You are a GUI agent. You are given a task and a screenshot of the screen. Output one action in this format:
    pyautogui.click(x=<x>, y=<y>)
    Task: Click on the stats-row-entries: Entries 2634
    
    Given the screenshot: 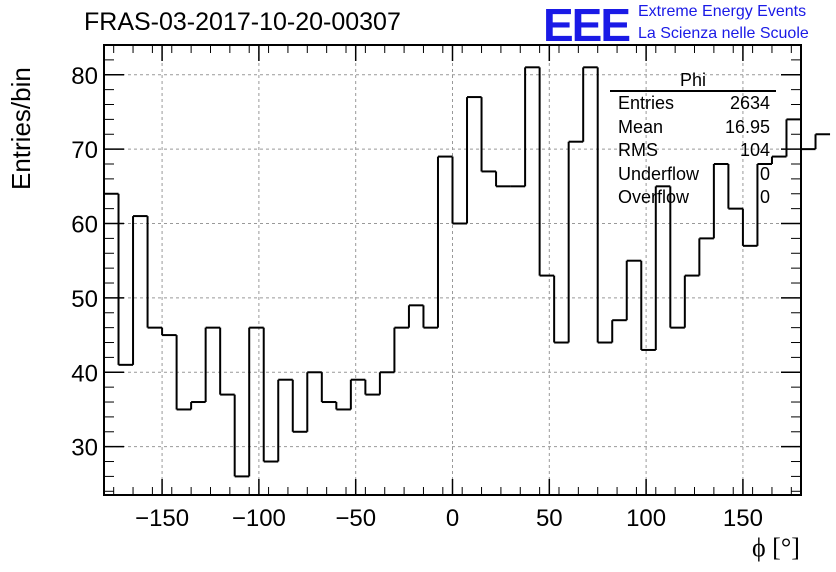 What is the action you would take?
    pyautogui.click(x=693, y=104)
    